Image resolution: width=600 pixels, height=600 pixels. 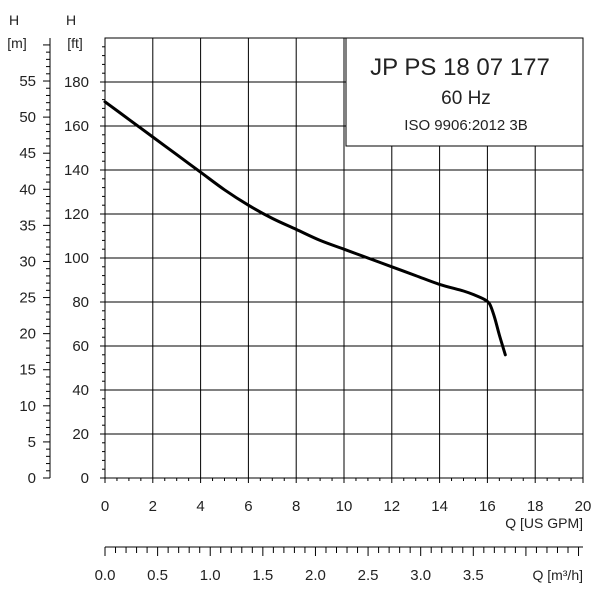 I want to click on y2-tick-label: 45, so click(x=27, y=153).